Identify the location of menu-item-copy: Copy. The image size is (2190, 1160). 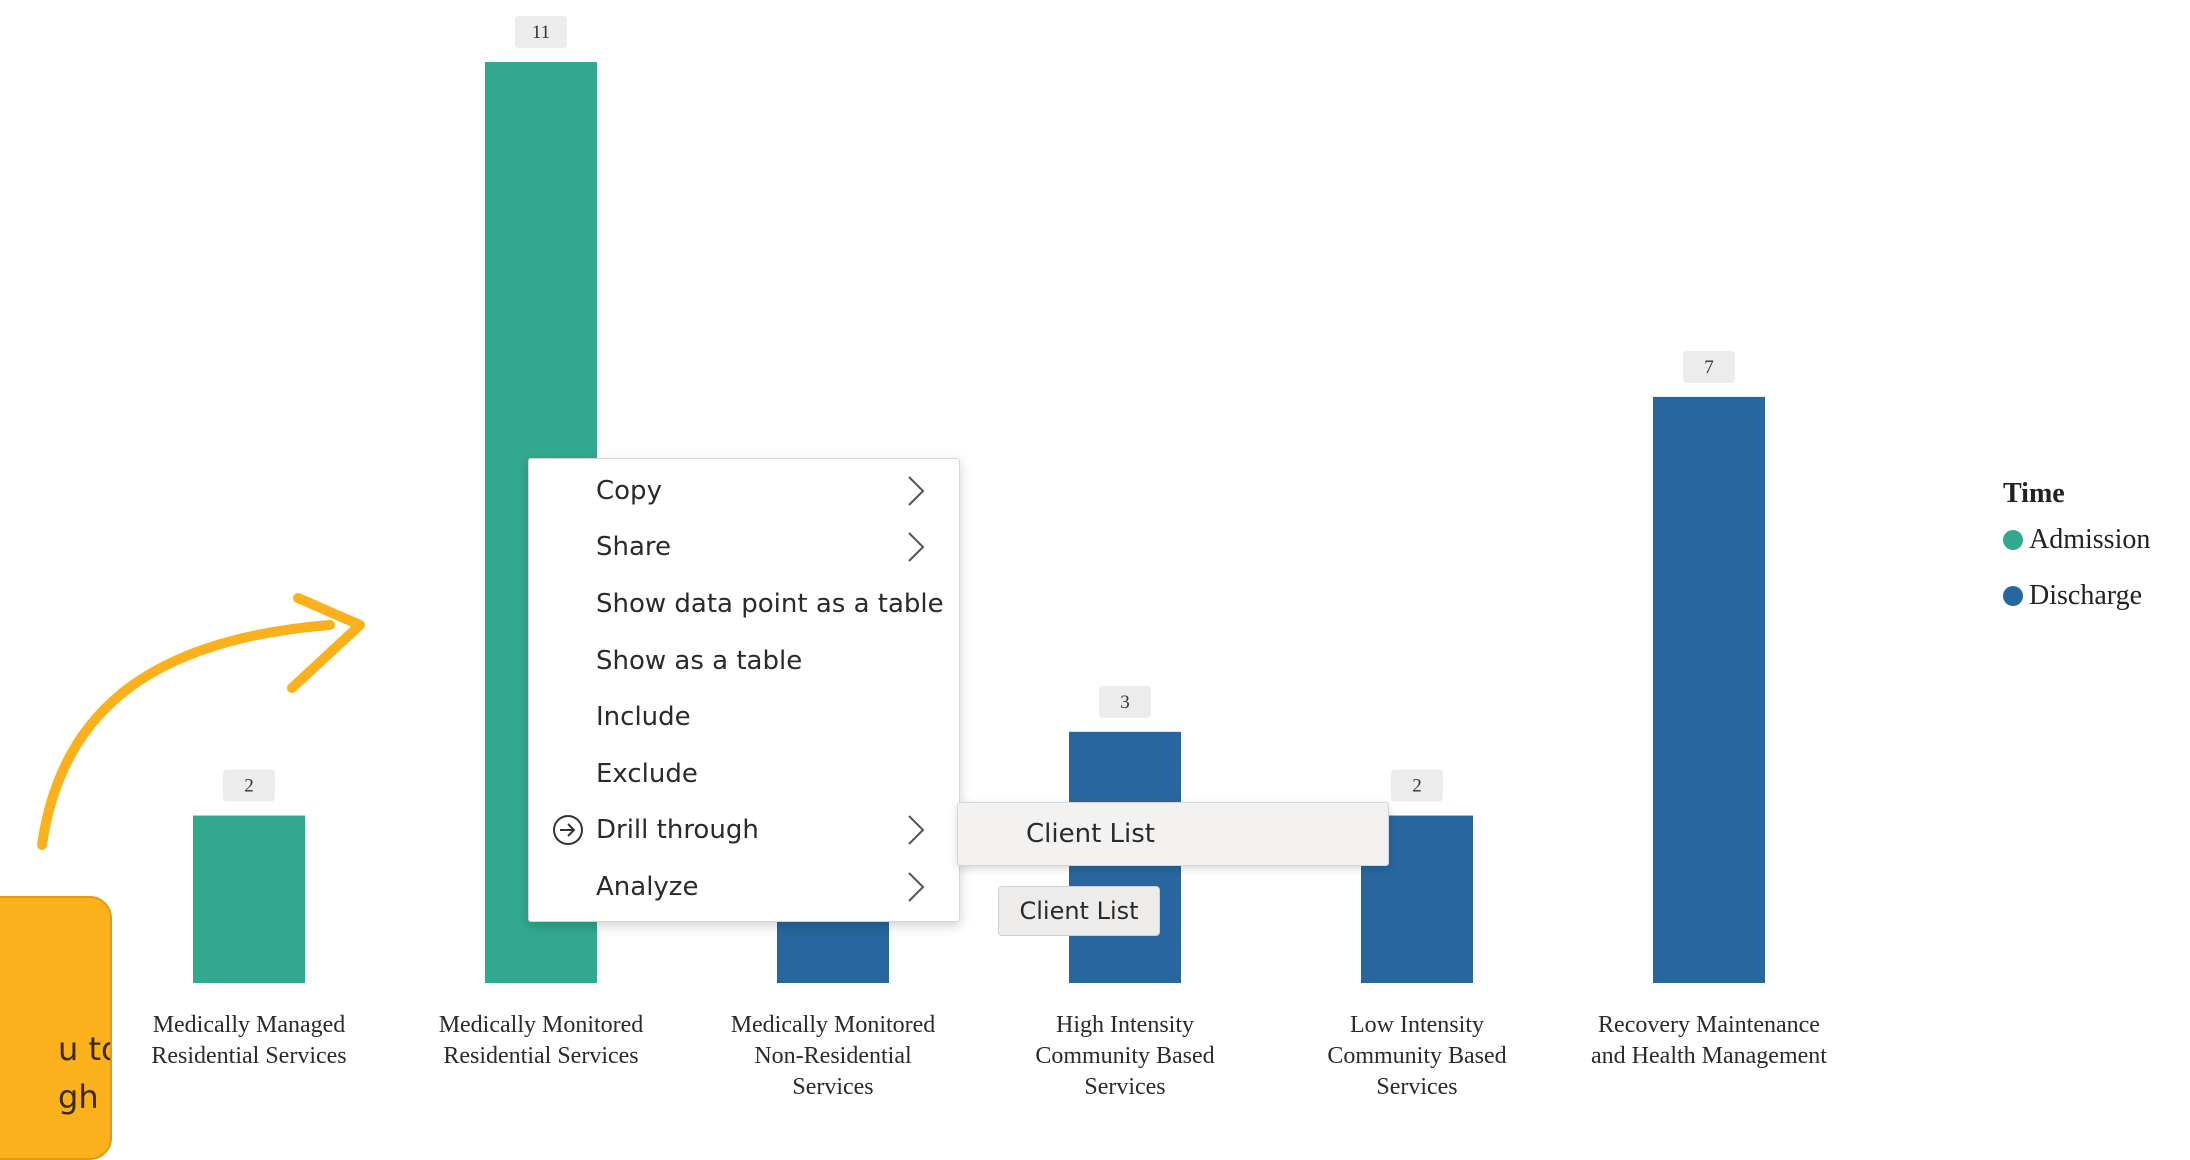
(744, 491).